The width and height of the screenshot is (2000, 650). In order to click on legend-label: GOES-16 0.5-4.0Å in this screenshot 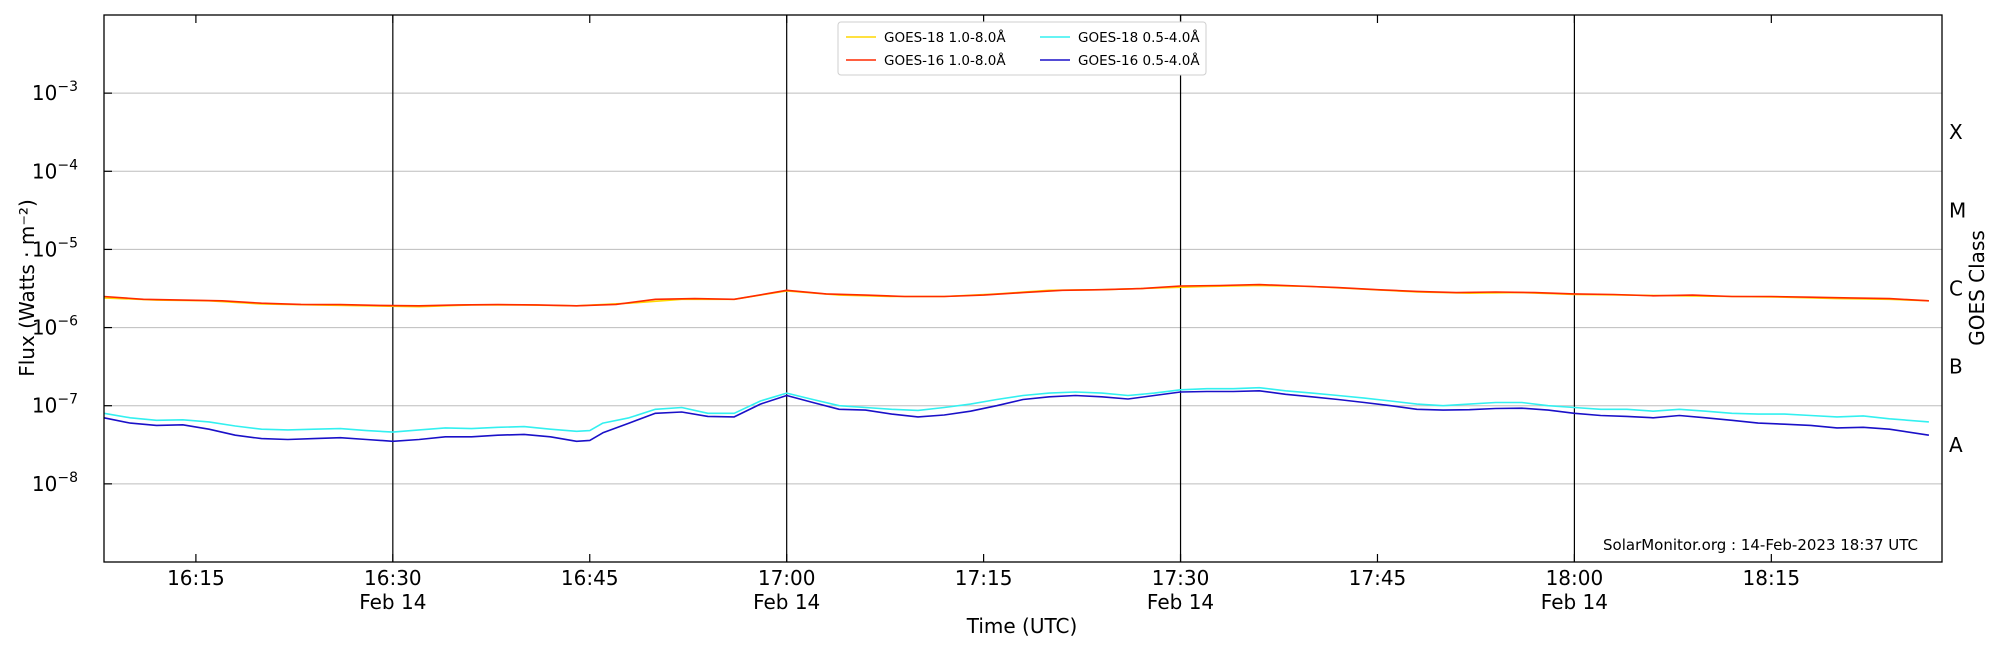, I will do `click(1139, 60)`.